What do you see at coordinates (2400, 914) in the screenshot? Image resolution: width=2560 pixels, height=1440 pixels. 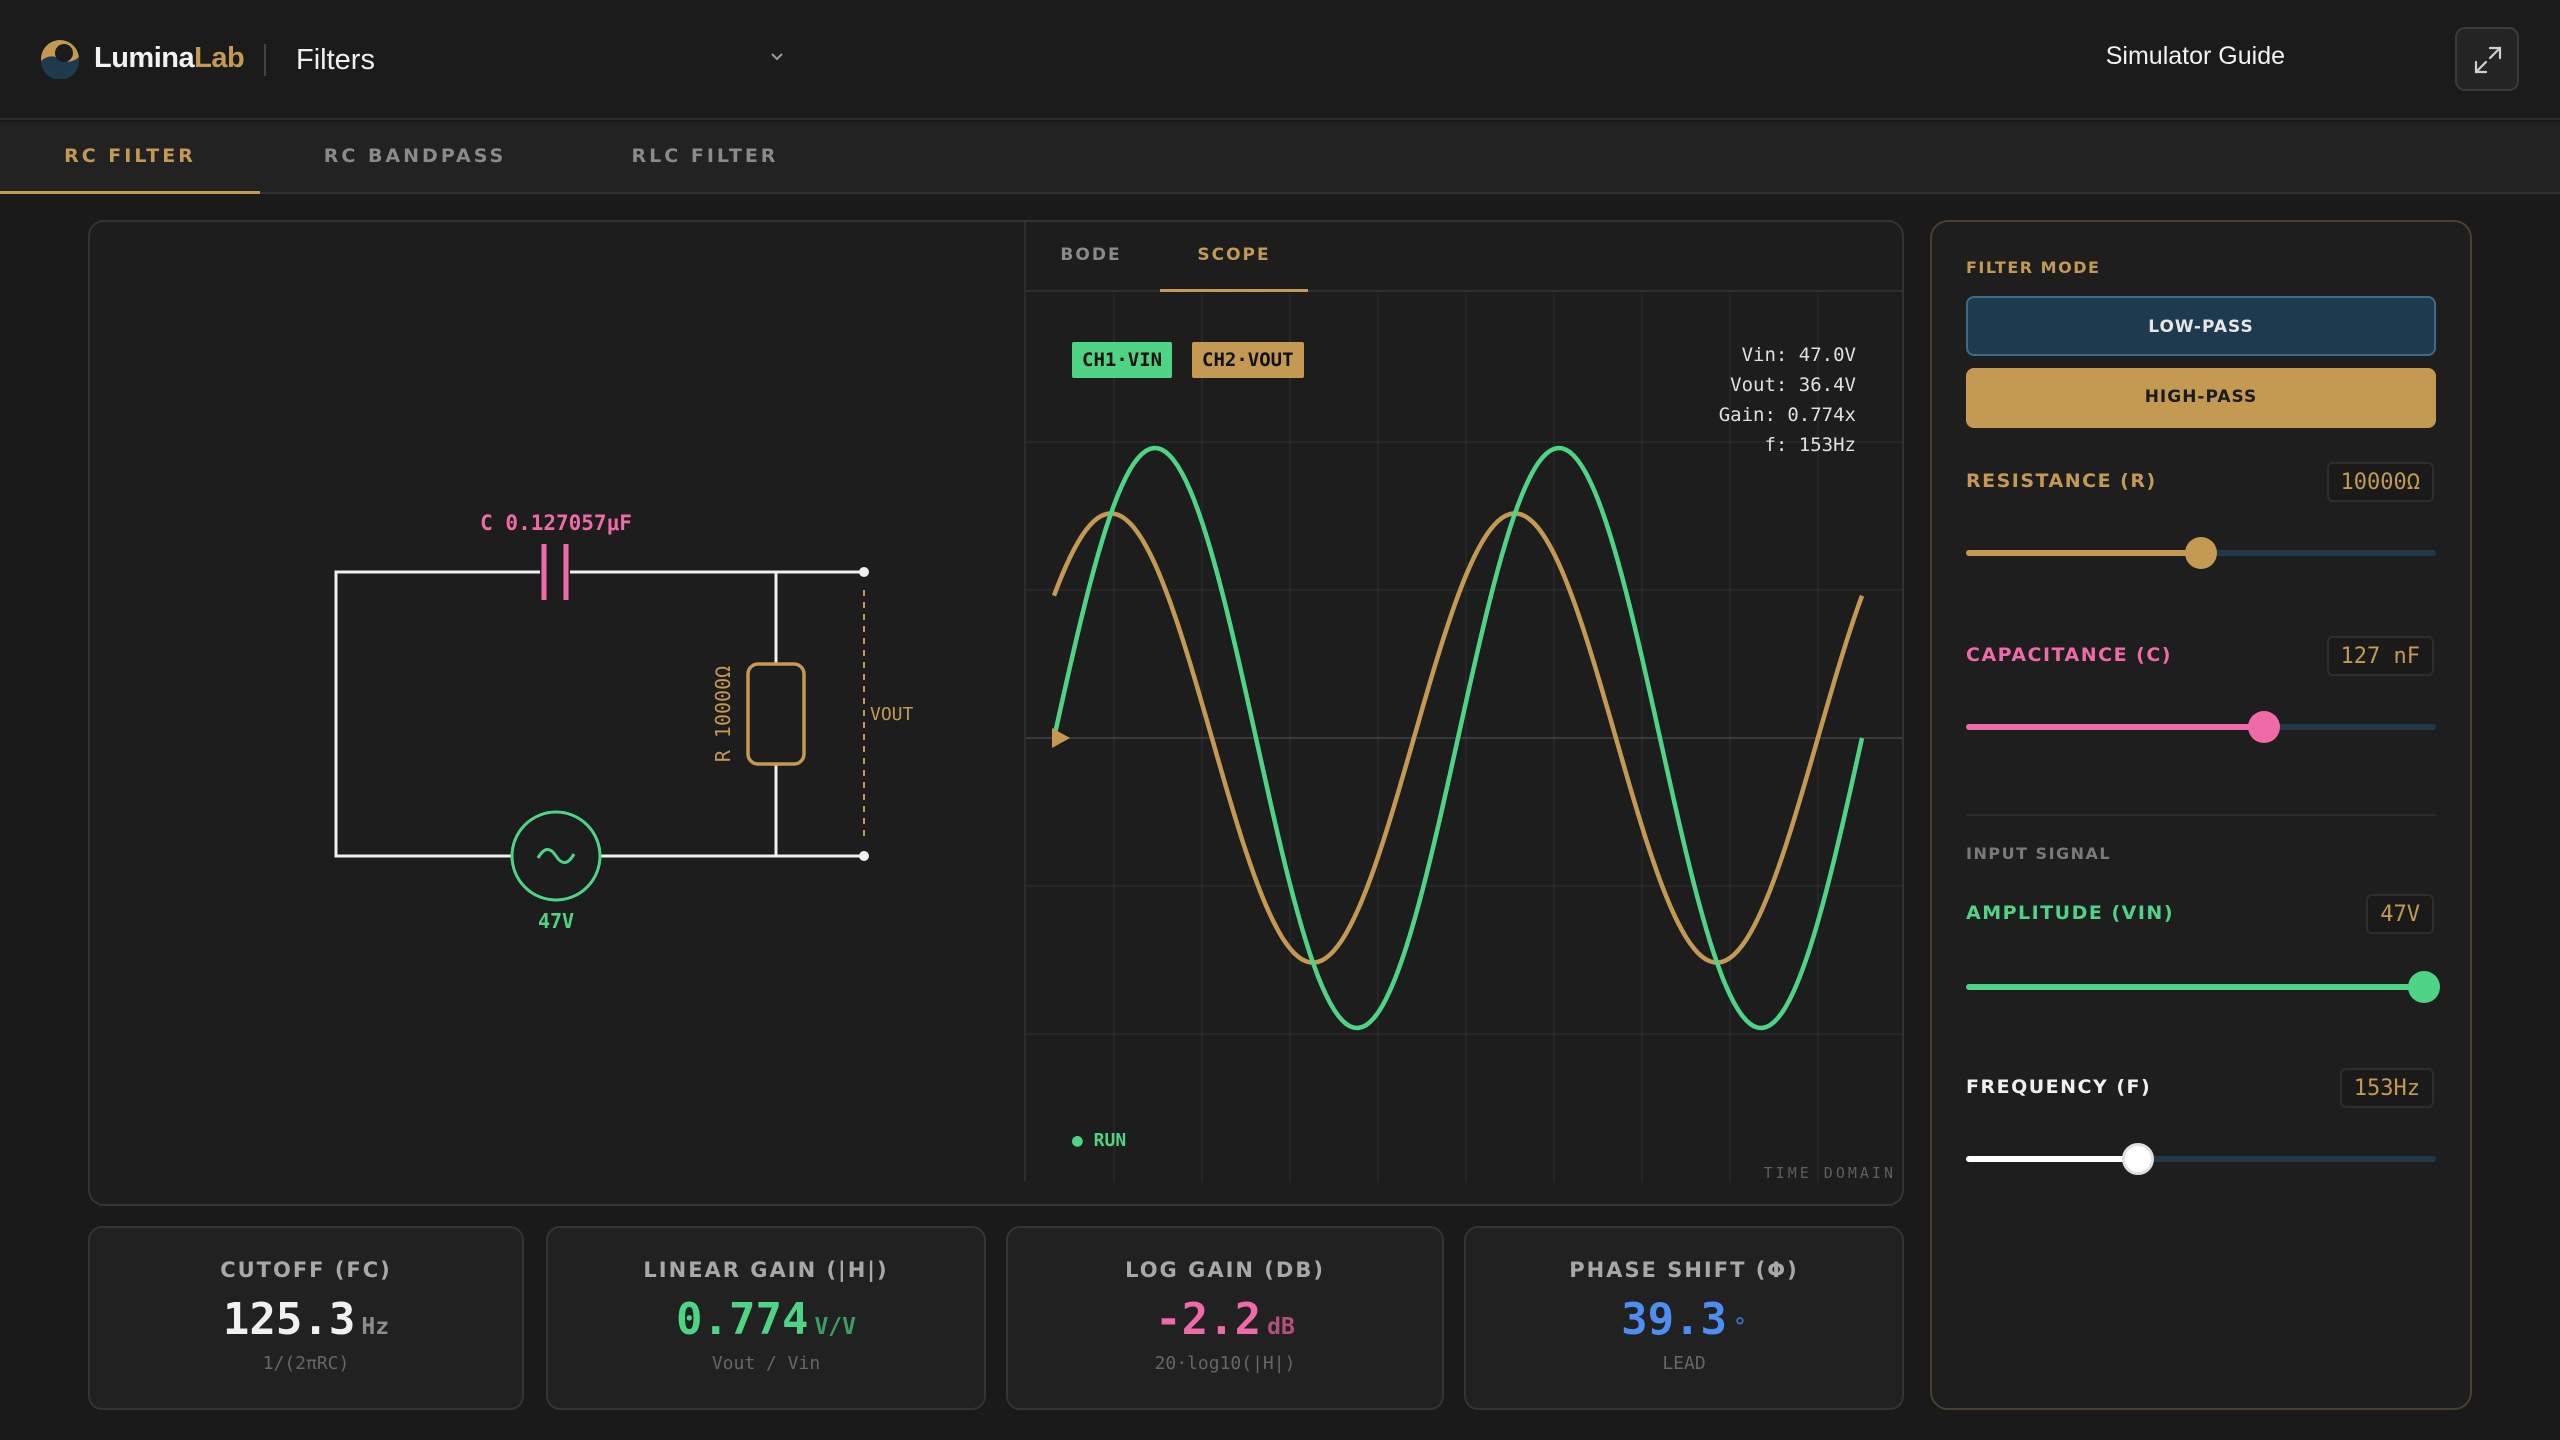 I see `amplitude-value: 47V` at bounding box center [2400, 914].